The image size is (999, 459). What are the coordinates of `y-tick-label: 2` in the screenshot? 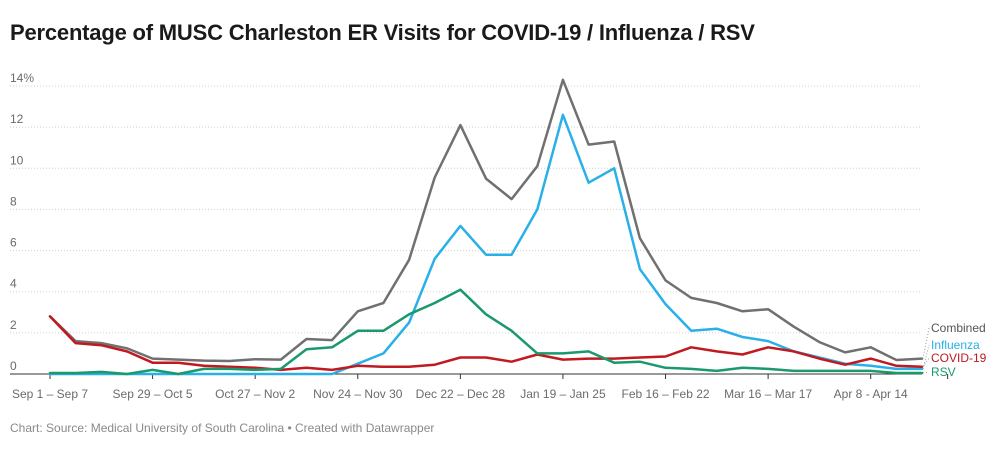 It's located at (13, 325).